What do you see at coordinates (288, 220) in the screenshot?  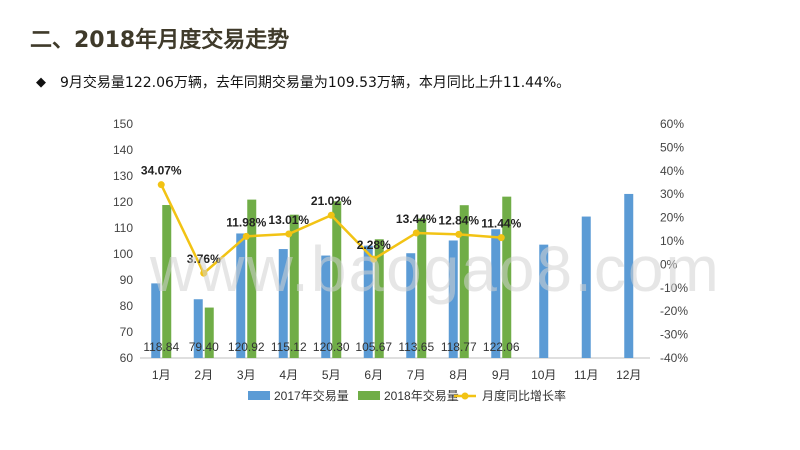 I see `rate-value-label: 13.01%` at bounding box center [288, 220].